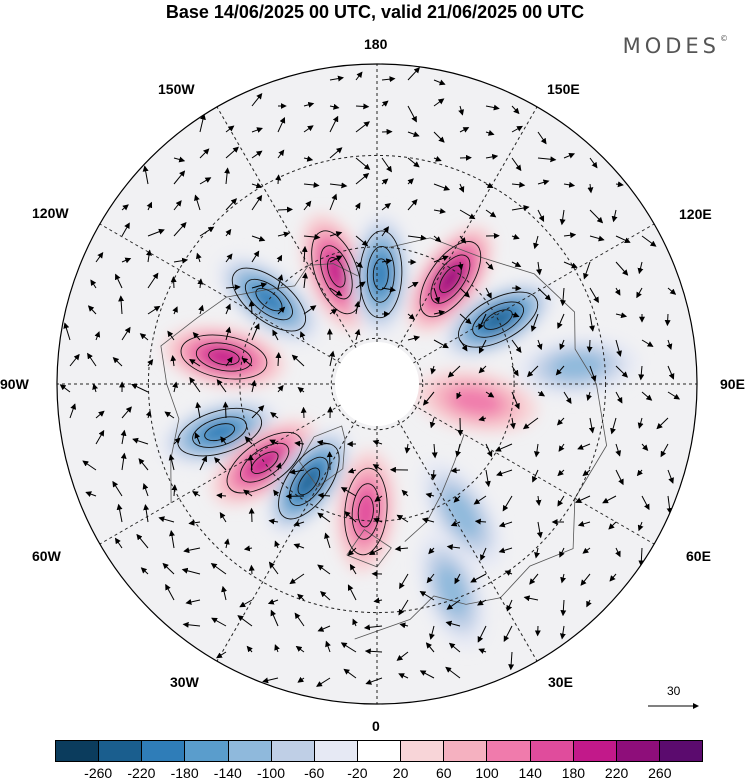 This screenshot has width=750, height=783. I want to click on anomaly-band, so click(452, 590).